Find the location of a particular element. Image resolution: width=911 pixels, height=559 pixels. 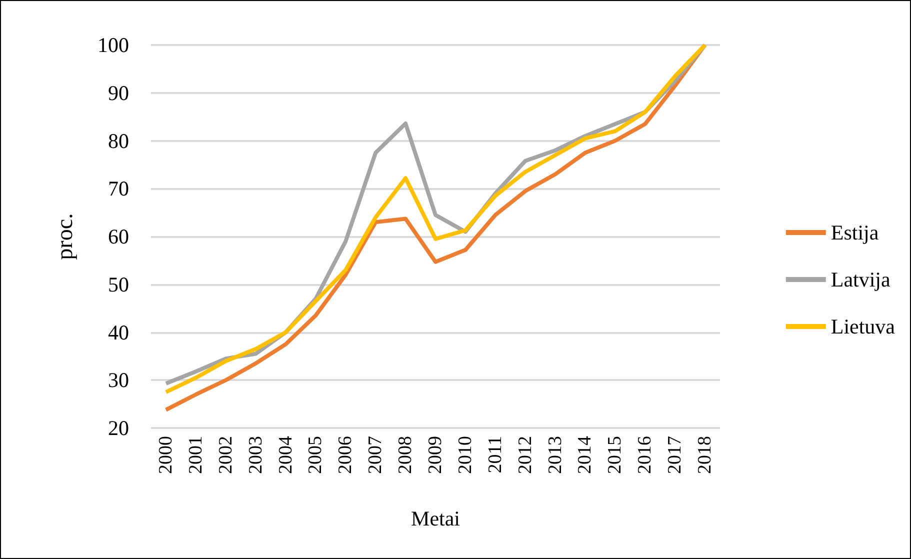

x-tick-label: 2010 is located at coordinates (465, 455).